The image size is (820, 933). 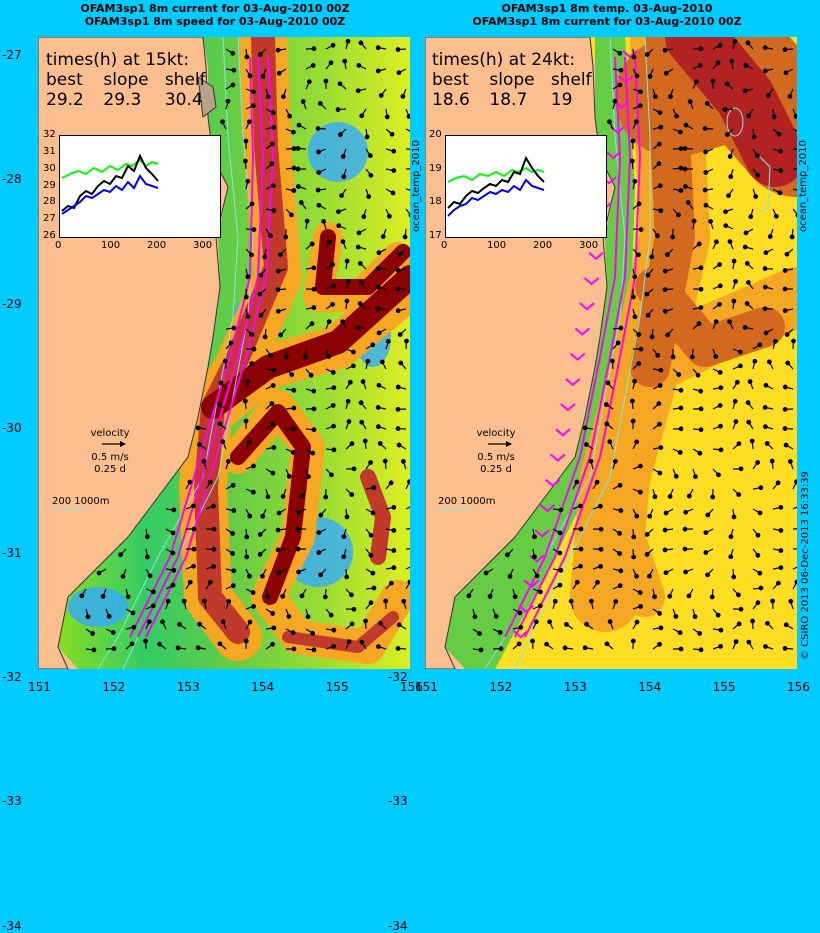 I want to click on left-lat-tick: -28, so click(x=12, y=179).